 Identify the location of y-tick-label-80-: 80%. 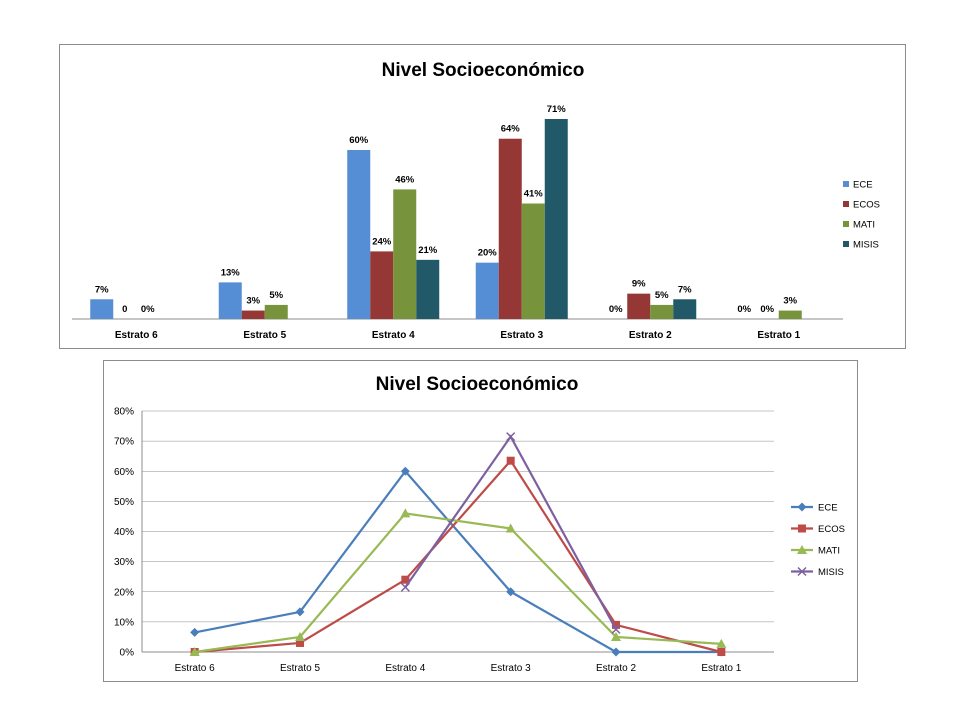
(124, 412).